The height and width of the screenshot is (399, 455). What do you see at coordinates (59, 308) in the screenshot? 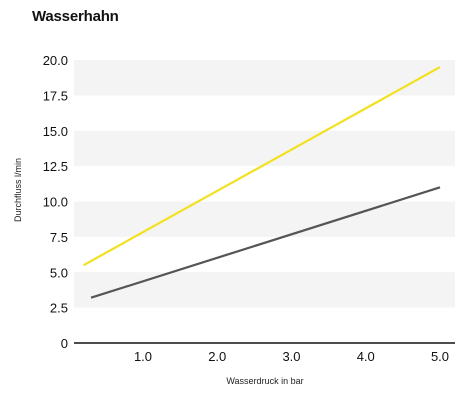
I see `y-tick-label: 2.5` at bounding box center [59, 308].